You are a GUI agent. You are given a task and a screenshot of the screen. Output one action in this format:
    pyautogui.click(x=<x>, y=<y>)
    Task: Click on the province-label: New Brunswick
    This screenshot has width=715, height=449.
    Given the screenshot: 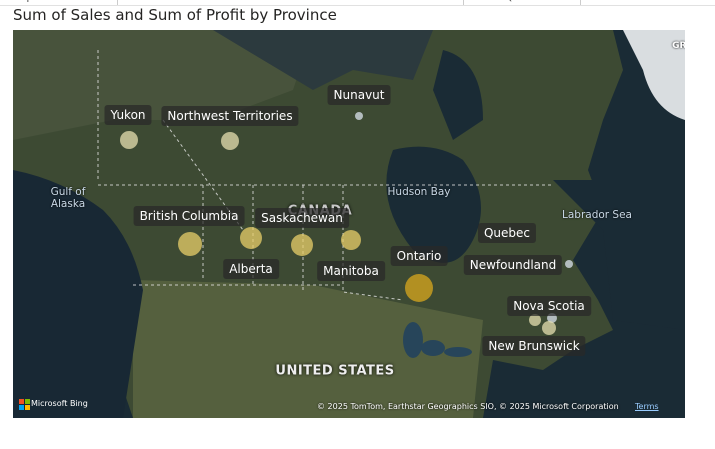 What is the action you would take?
    pyautogui.click(x=534, y=346)
    